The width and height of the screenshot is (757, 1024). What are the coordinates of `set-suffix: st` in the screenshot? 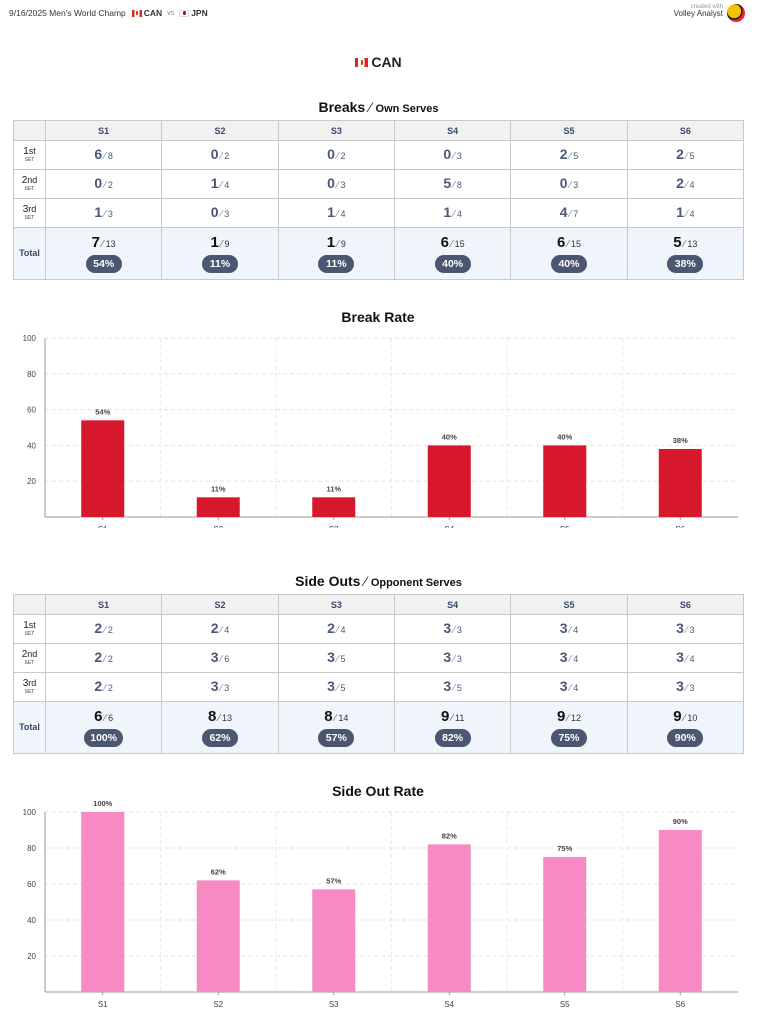 It's located at (32, 151).